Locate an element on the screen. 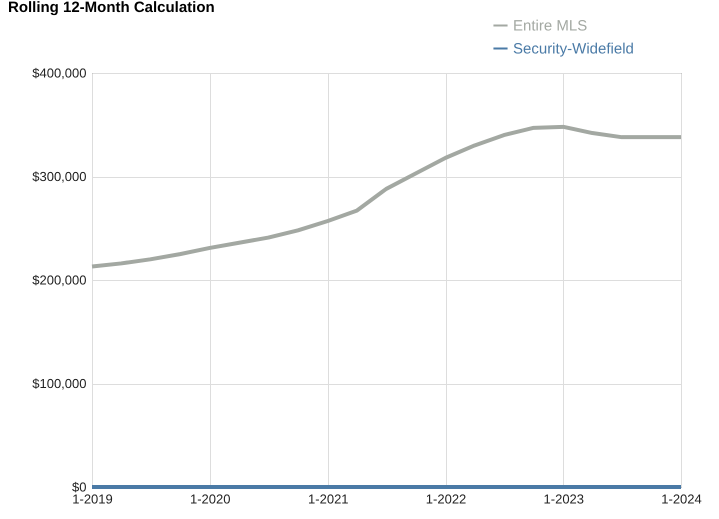  y-tick-label: $0 is located at coordinates (79, 487).